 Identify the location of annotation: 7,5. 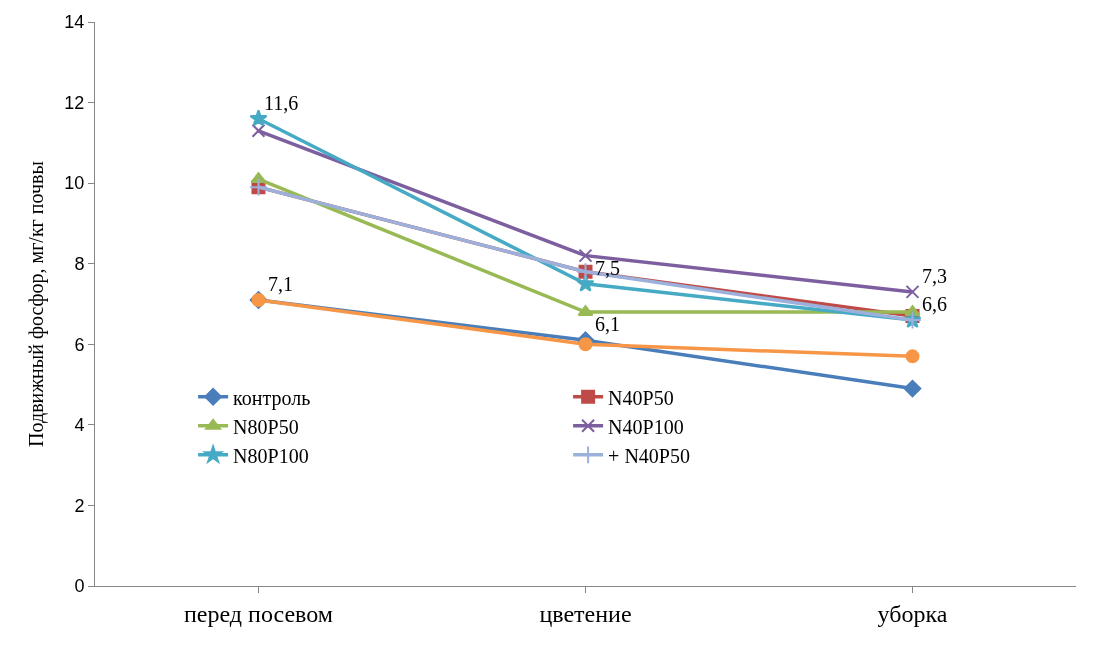
(607, 268).